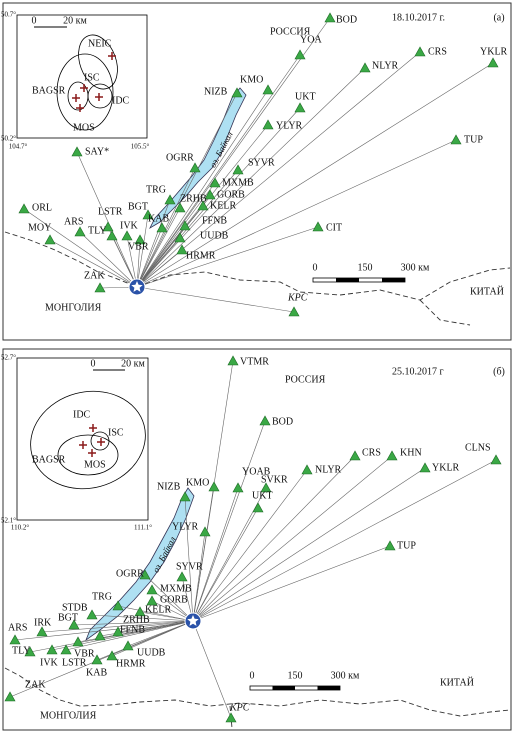 This screenshot has width=515, height=734. Describe the element at coordinates (34, 20) in the screenshot. I see `inset-scale-label: 0` at that location.